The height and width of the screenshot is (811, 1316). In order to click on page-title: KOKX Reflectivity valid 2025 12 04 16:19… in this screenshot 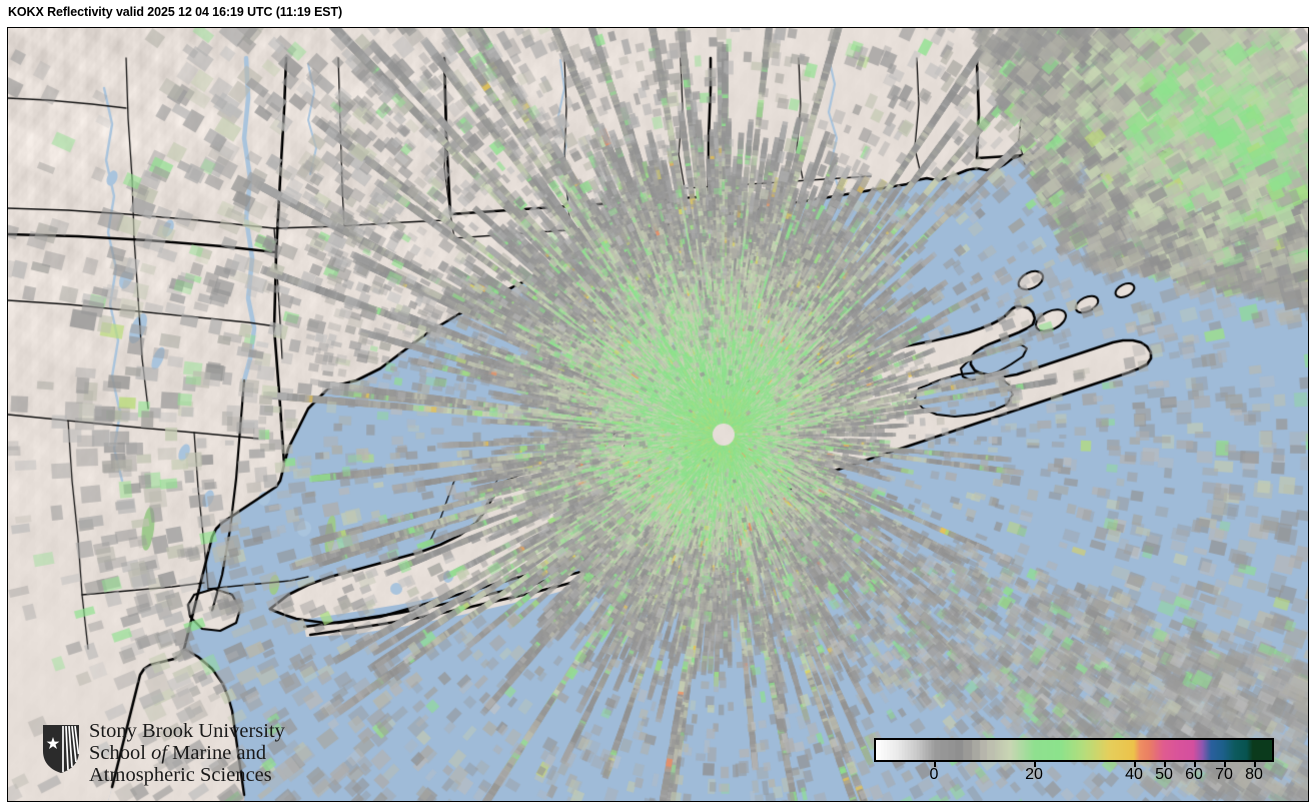, I will do `click(175, 12)`.